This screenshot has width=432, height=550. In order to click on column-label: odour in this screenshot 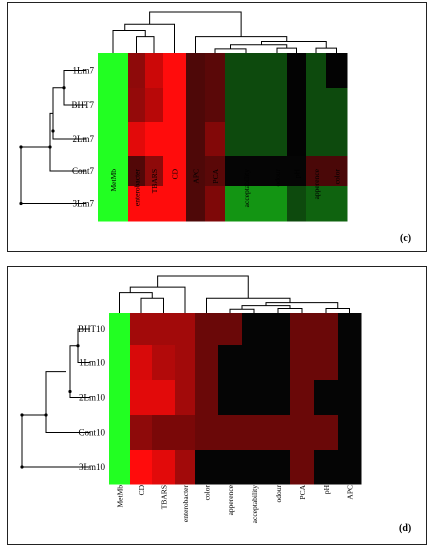, I will do `click(277, 178)`.